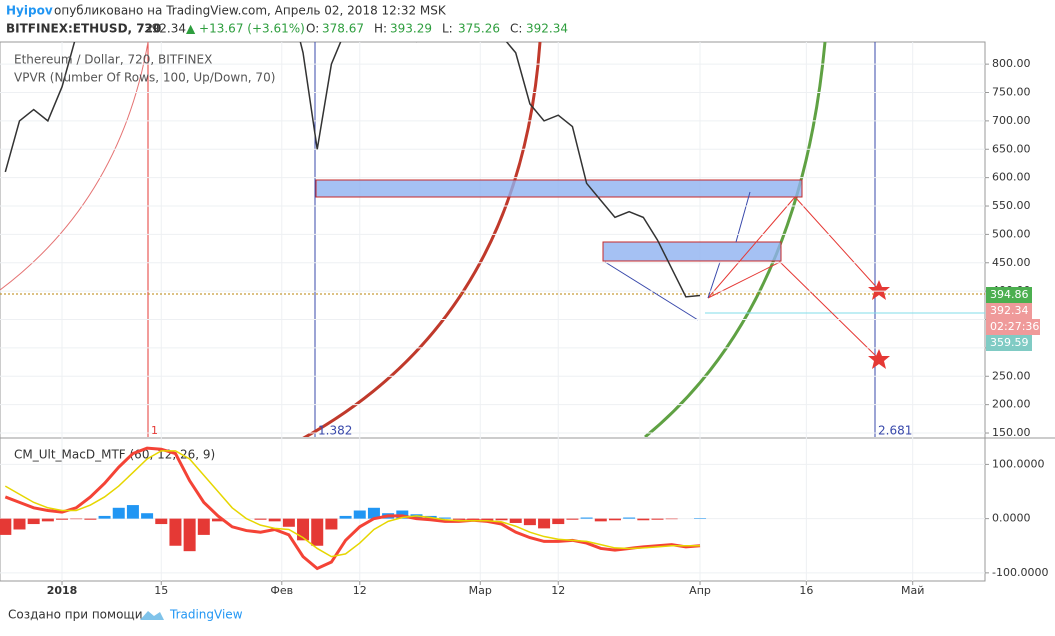  I want to click on star, so click(879, 324).